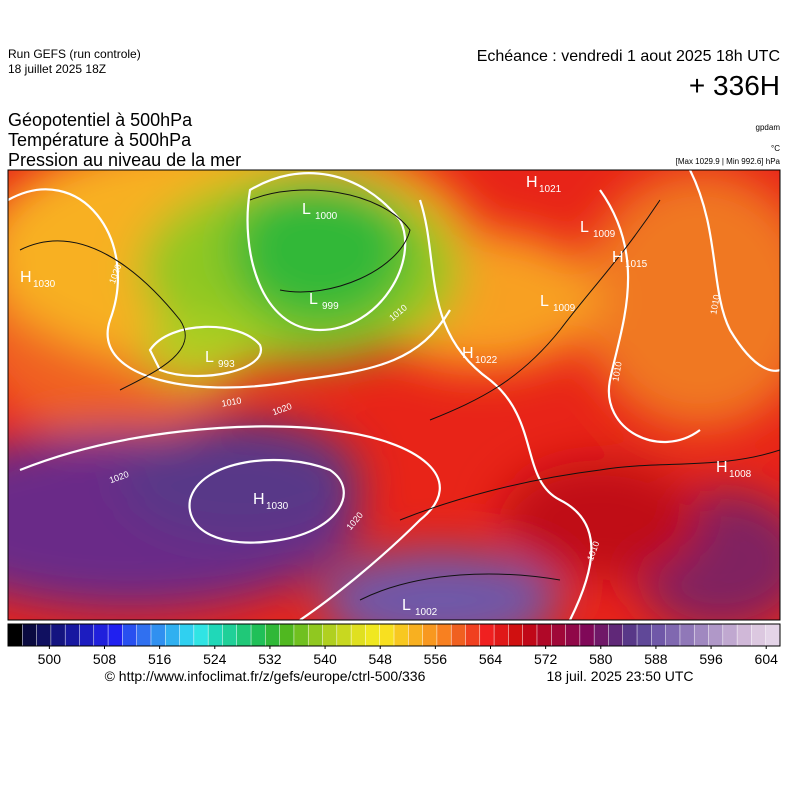 This screenshot has height=794, width=788. What do you see at coordinates (277, 506) in the screenshot?
I see `pressure-center-value: 1030` at bounding box center [277, 506].